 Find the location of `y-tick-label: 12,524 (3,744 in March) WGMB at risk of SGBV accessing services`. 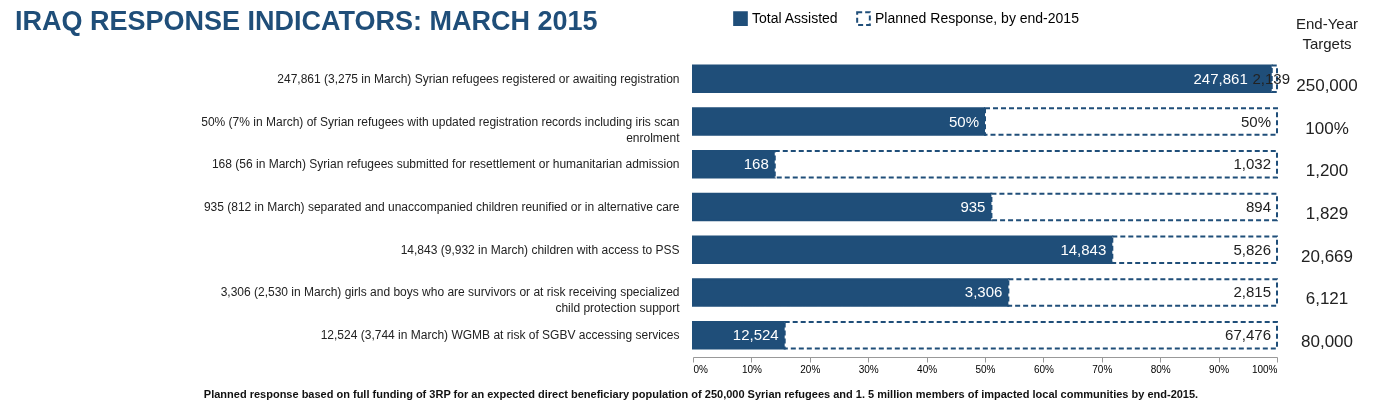

y-tick-label: 12,524 (3,744 in March) WGMB at risk of SGBV accessing services is located at coordinates (500, 335).